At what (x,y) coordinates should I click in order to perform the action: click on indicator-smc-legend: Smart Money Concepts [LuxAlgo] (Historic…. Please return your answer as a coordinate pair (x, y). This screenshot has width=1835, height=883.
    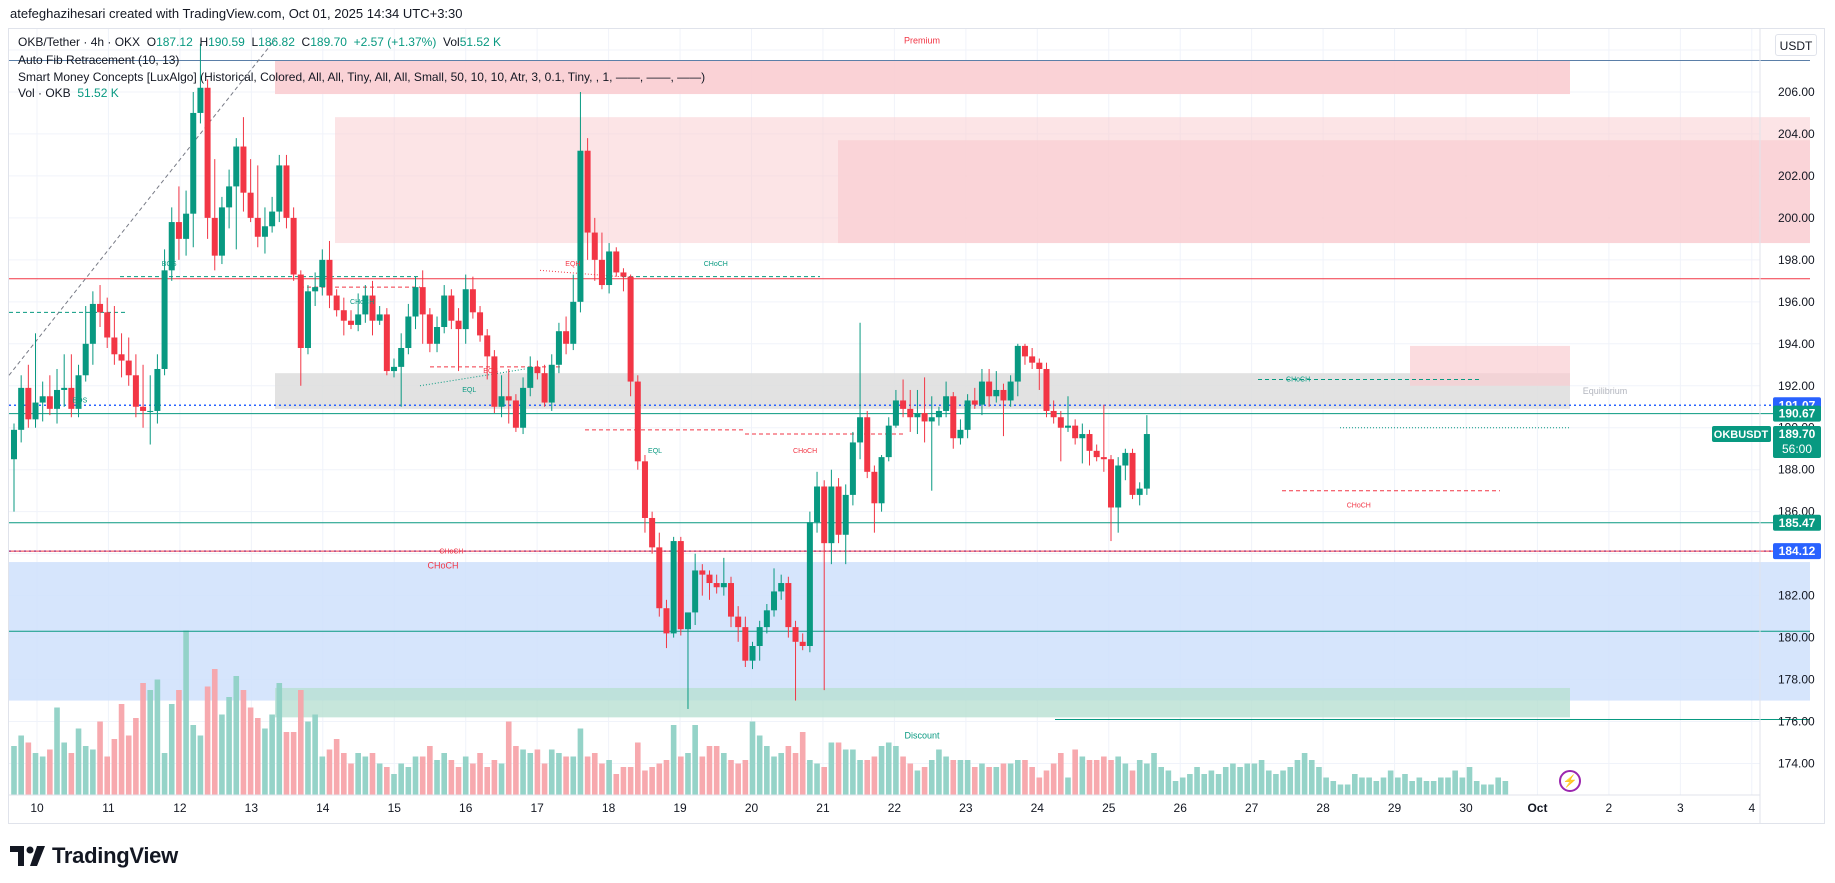
    Looking at the image, I should click on (362, 77).